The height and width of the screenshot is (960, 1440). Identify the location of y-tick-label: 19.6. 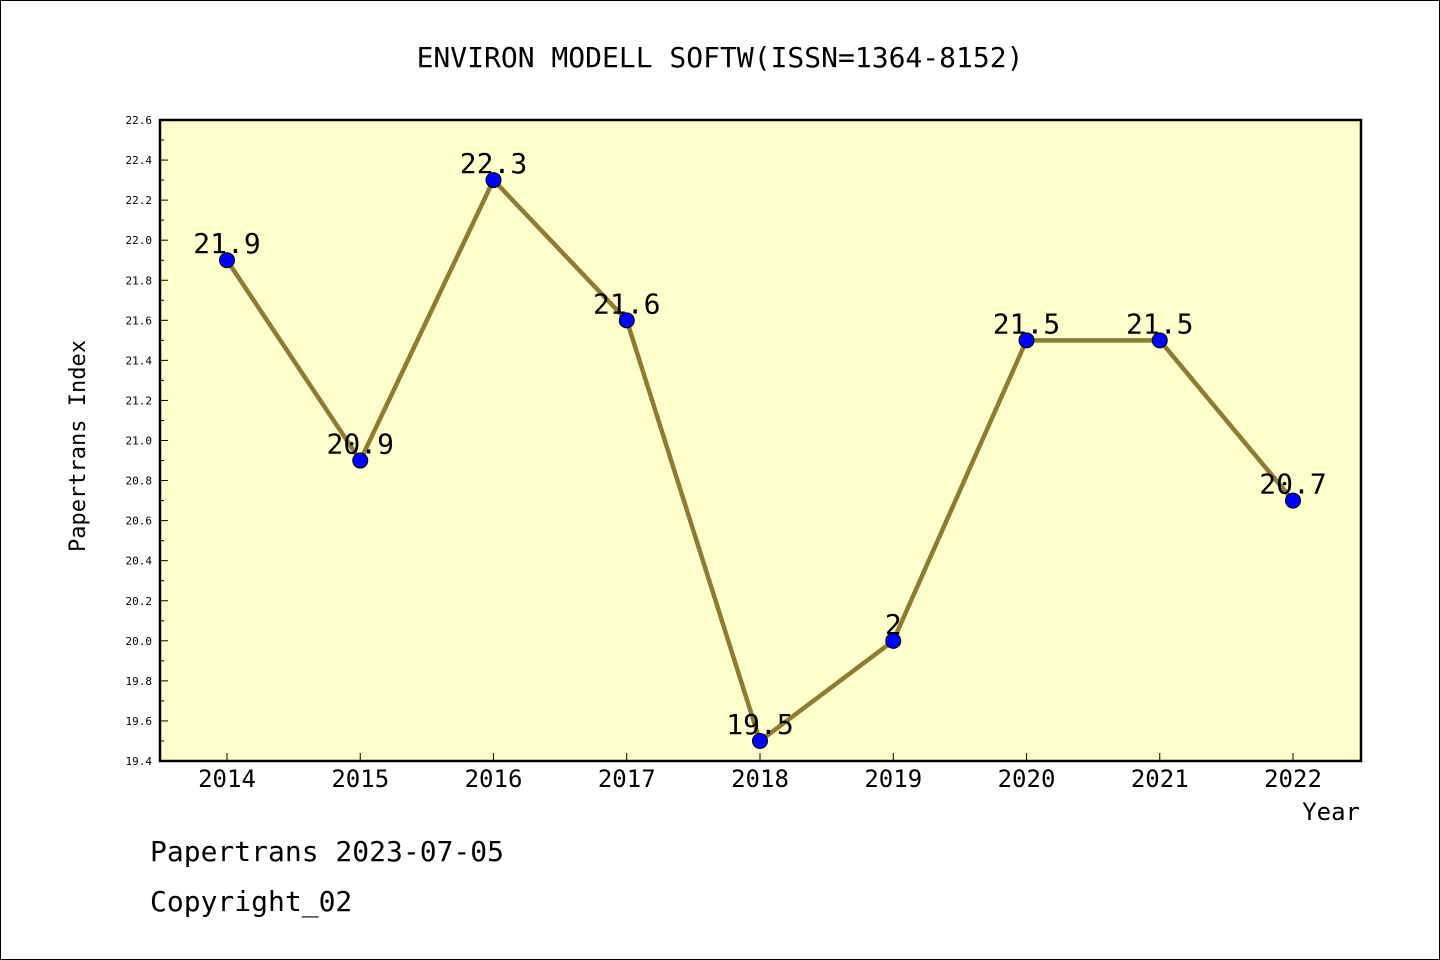
(139, 721).